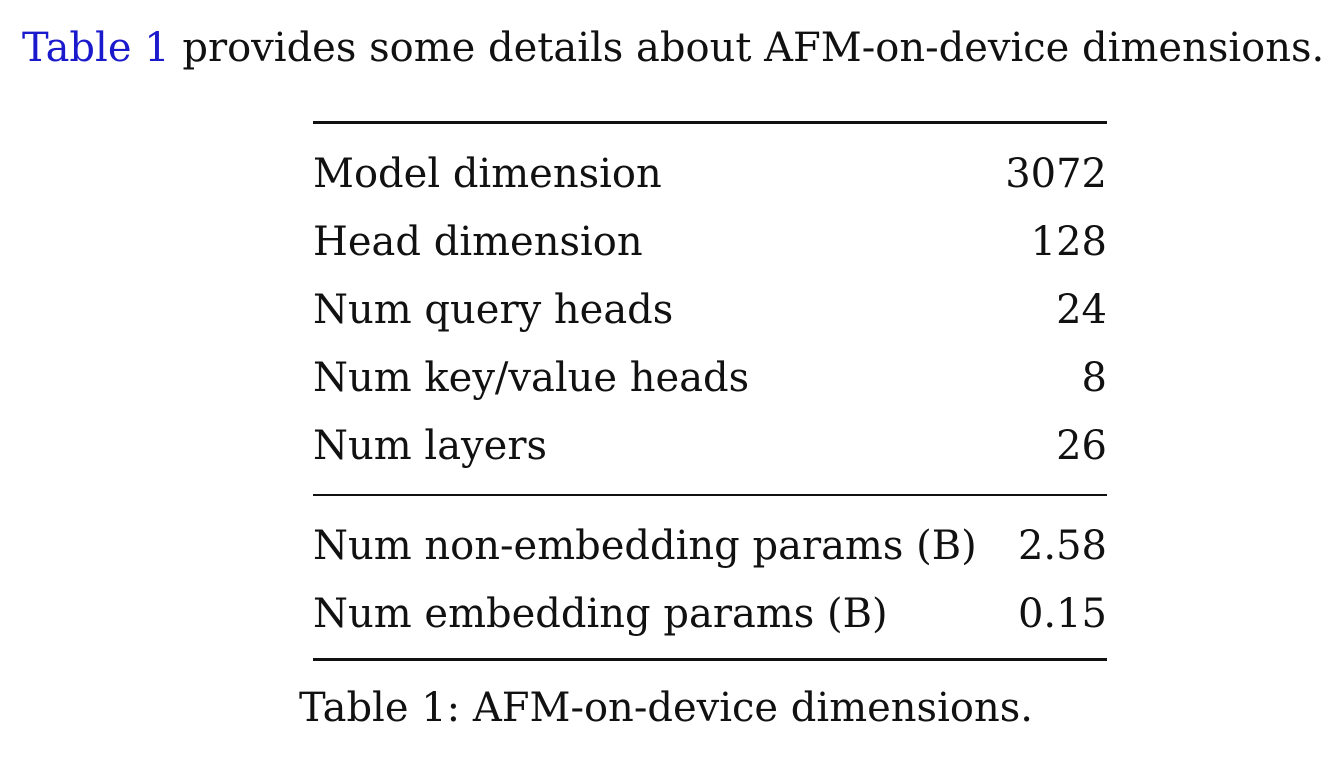 This screenshot has width=1332, height=770. I want to click on row-value: 128, so click(1068, 242).